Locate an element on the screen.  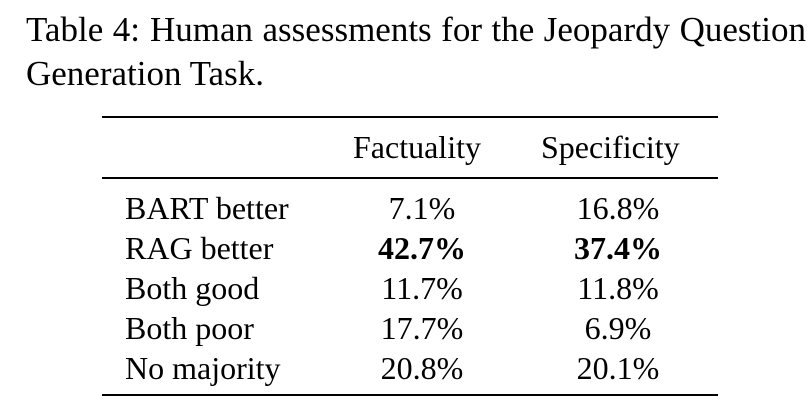
table-row: RAG better 42.7% 37.4% is located at coordinates (410, 248).